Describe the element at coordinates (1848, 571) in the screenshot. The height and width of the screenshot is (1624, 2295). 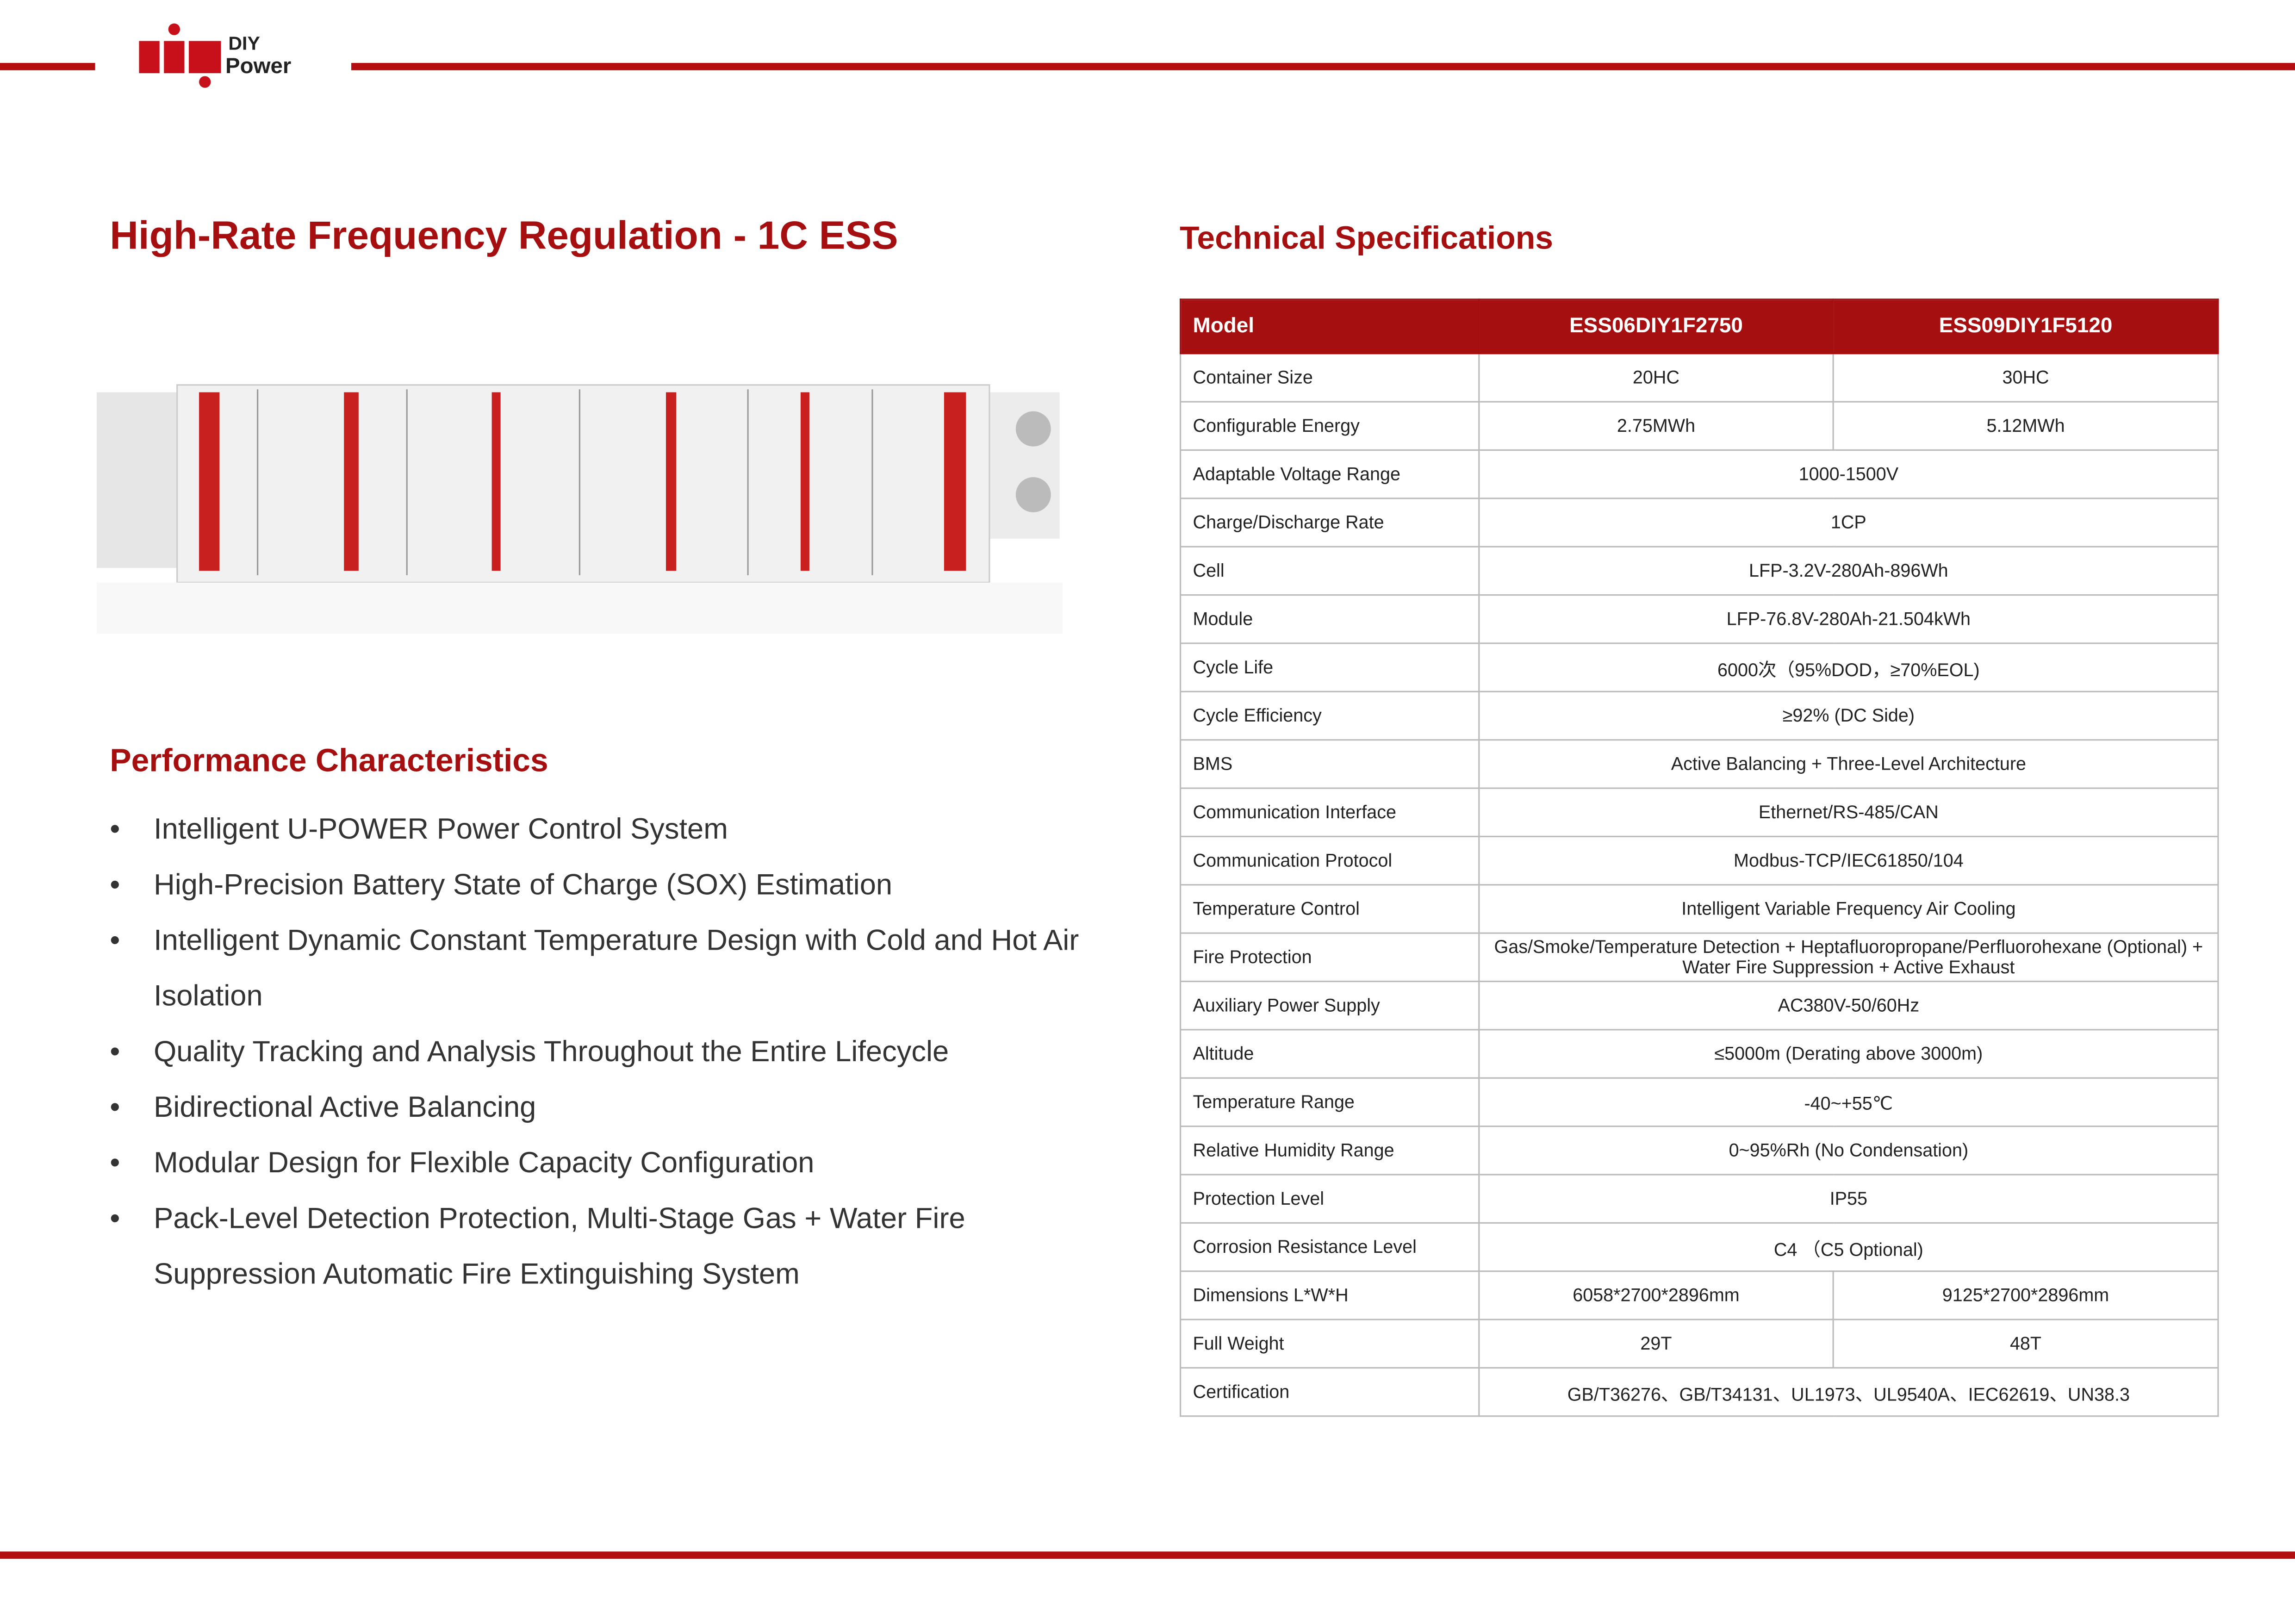
I see `spec-value: LFP-3.2V-280Ah-896Wh` at that location.